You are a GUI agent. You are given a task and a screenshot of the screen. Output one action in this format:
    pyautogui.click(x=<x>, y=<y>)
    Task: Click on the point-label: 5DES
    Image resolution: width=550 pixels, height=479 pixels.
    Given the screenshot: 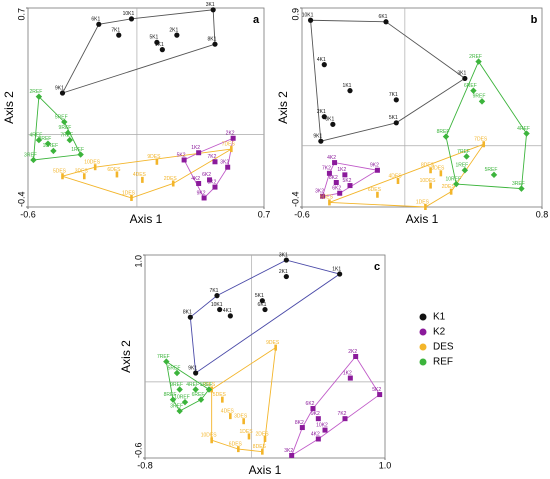 What is the action you would take?
    pyautogui.click(x=220, y=395)
    